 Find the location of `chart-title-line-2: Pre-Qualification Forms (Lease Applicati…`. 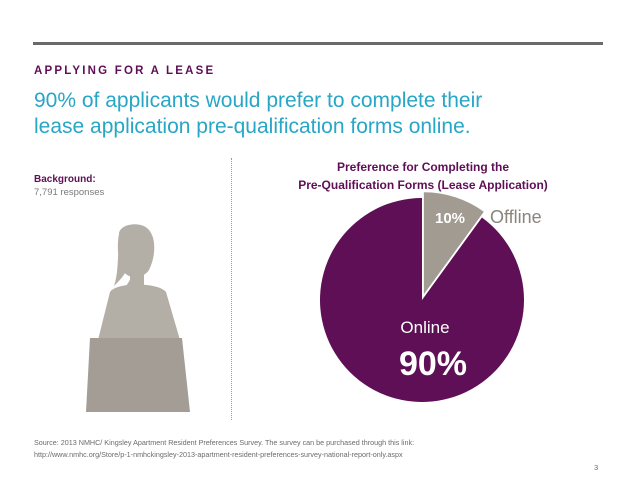

chart-title-line-2: Pre-Qualification Forms (Lease Applicati… is located at coordinates (423, 185).